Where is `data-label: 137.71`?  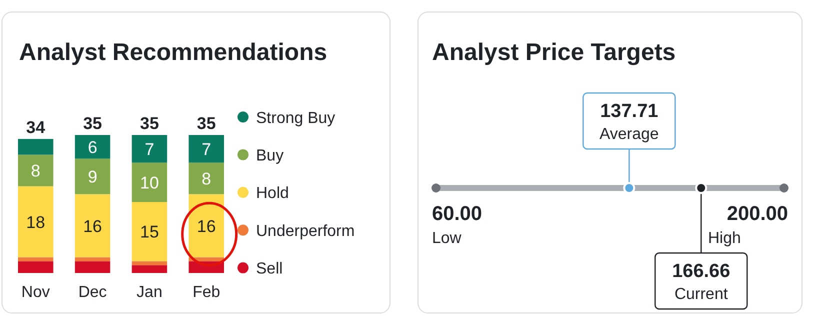 data-label: 137.71 is located at coordinates (629, 111).